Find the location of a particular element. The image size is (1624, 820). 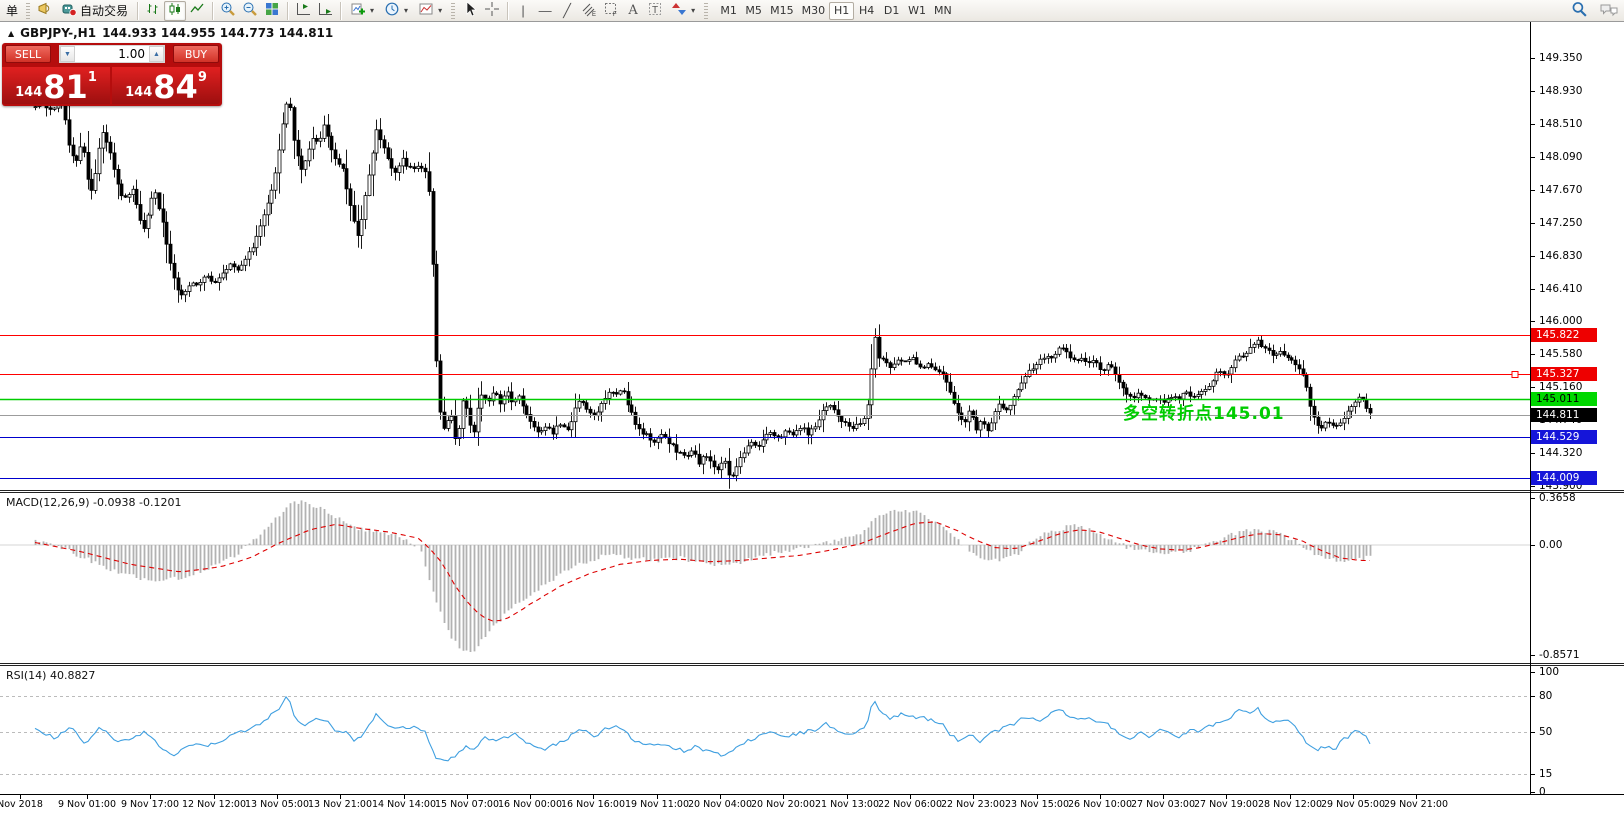

annotation-text: 多空转折点145.01 is located at coordinates (1204, 414).